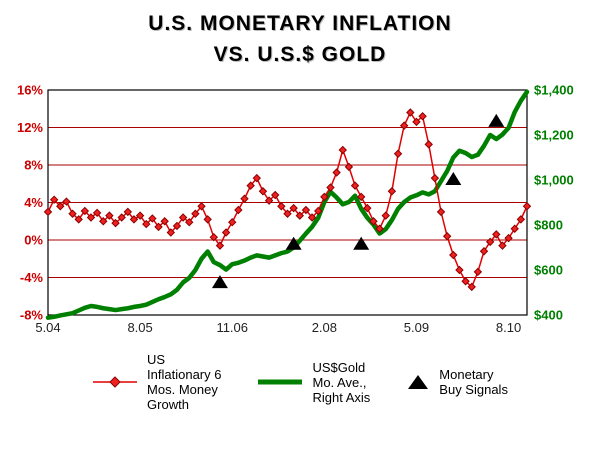 This screenshot has height=449, width=600. Describe the element at coordinates (341, 382) in the screenshot. I see `legend-label-gold: US$Gold Mo. Ave., Right Axis` at that location.